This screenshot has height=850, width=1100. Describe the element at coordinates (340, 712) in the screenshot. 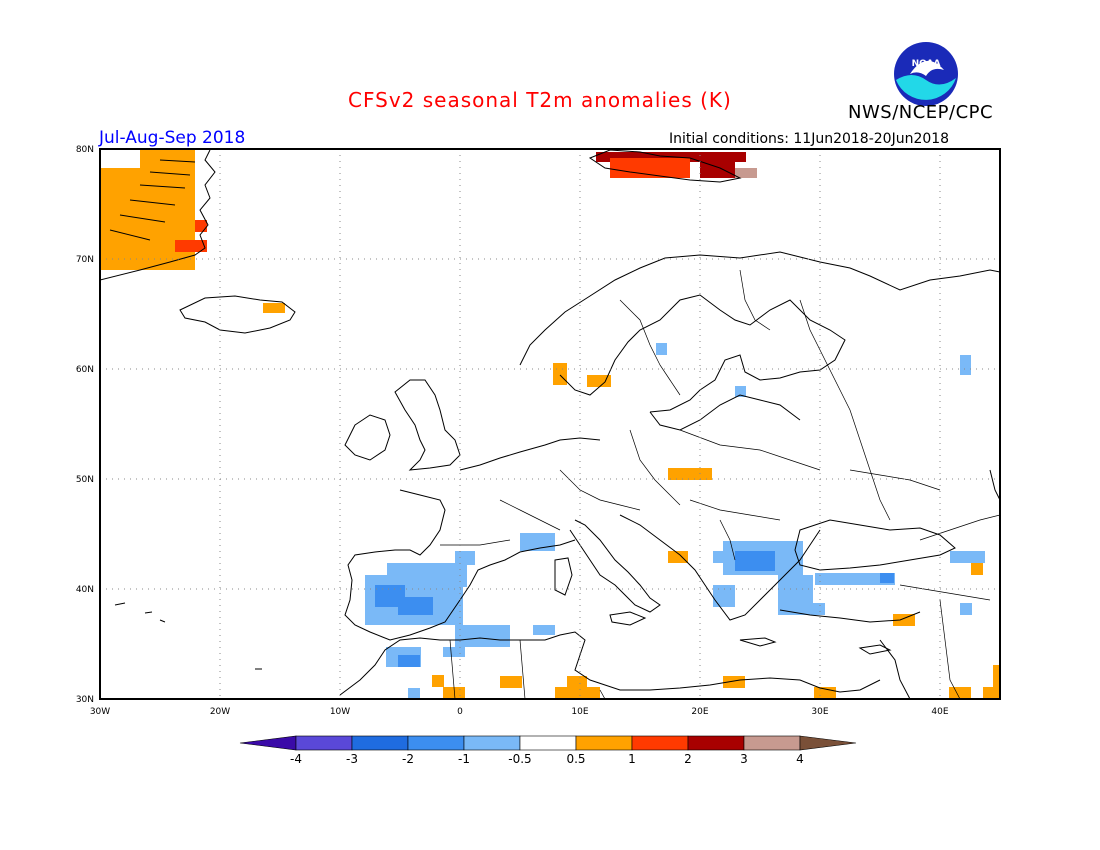

I see `lon-label: 10W` at that location.